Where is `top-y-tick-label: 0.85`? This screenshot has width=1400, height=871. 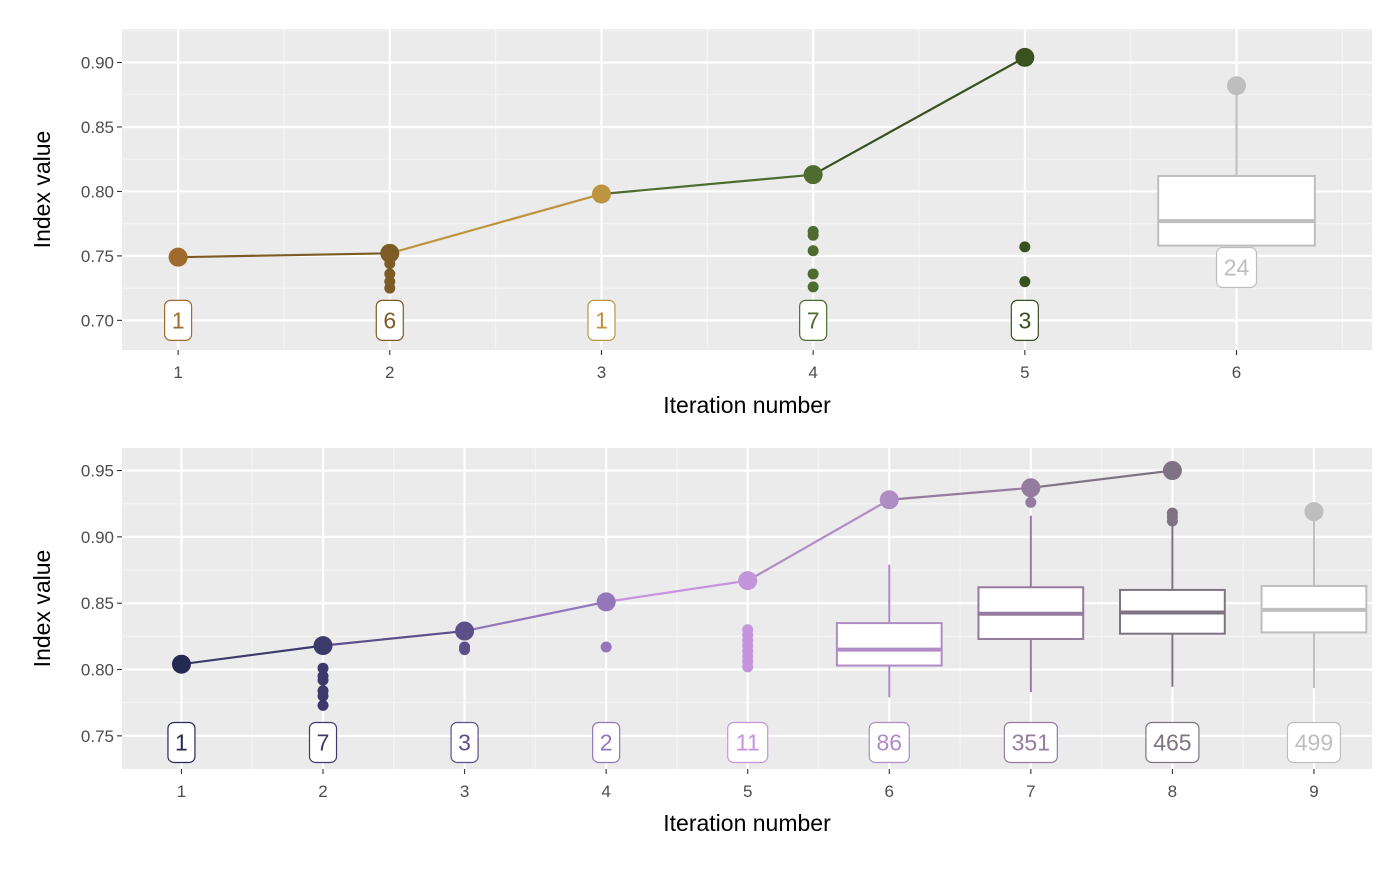
top-y-tick-label: 0.85 is located at coordinates (97, 127).